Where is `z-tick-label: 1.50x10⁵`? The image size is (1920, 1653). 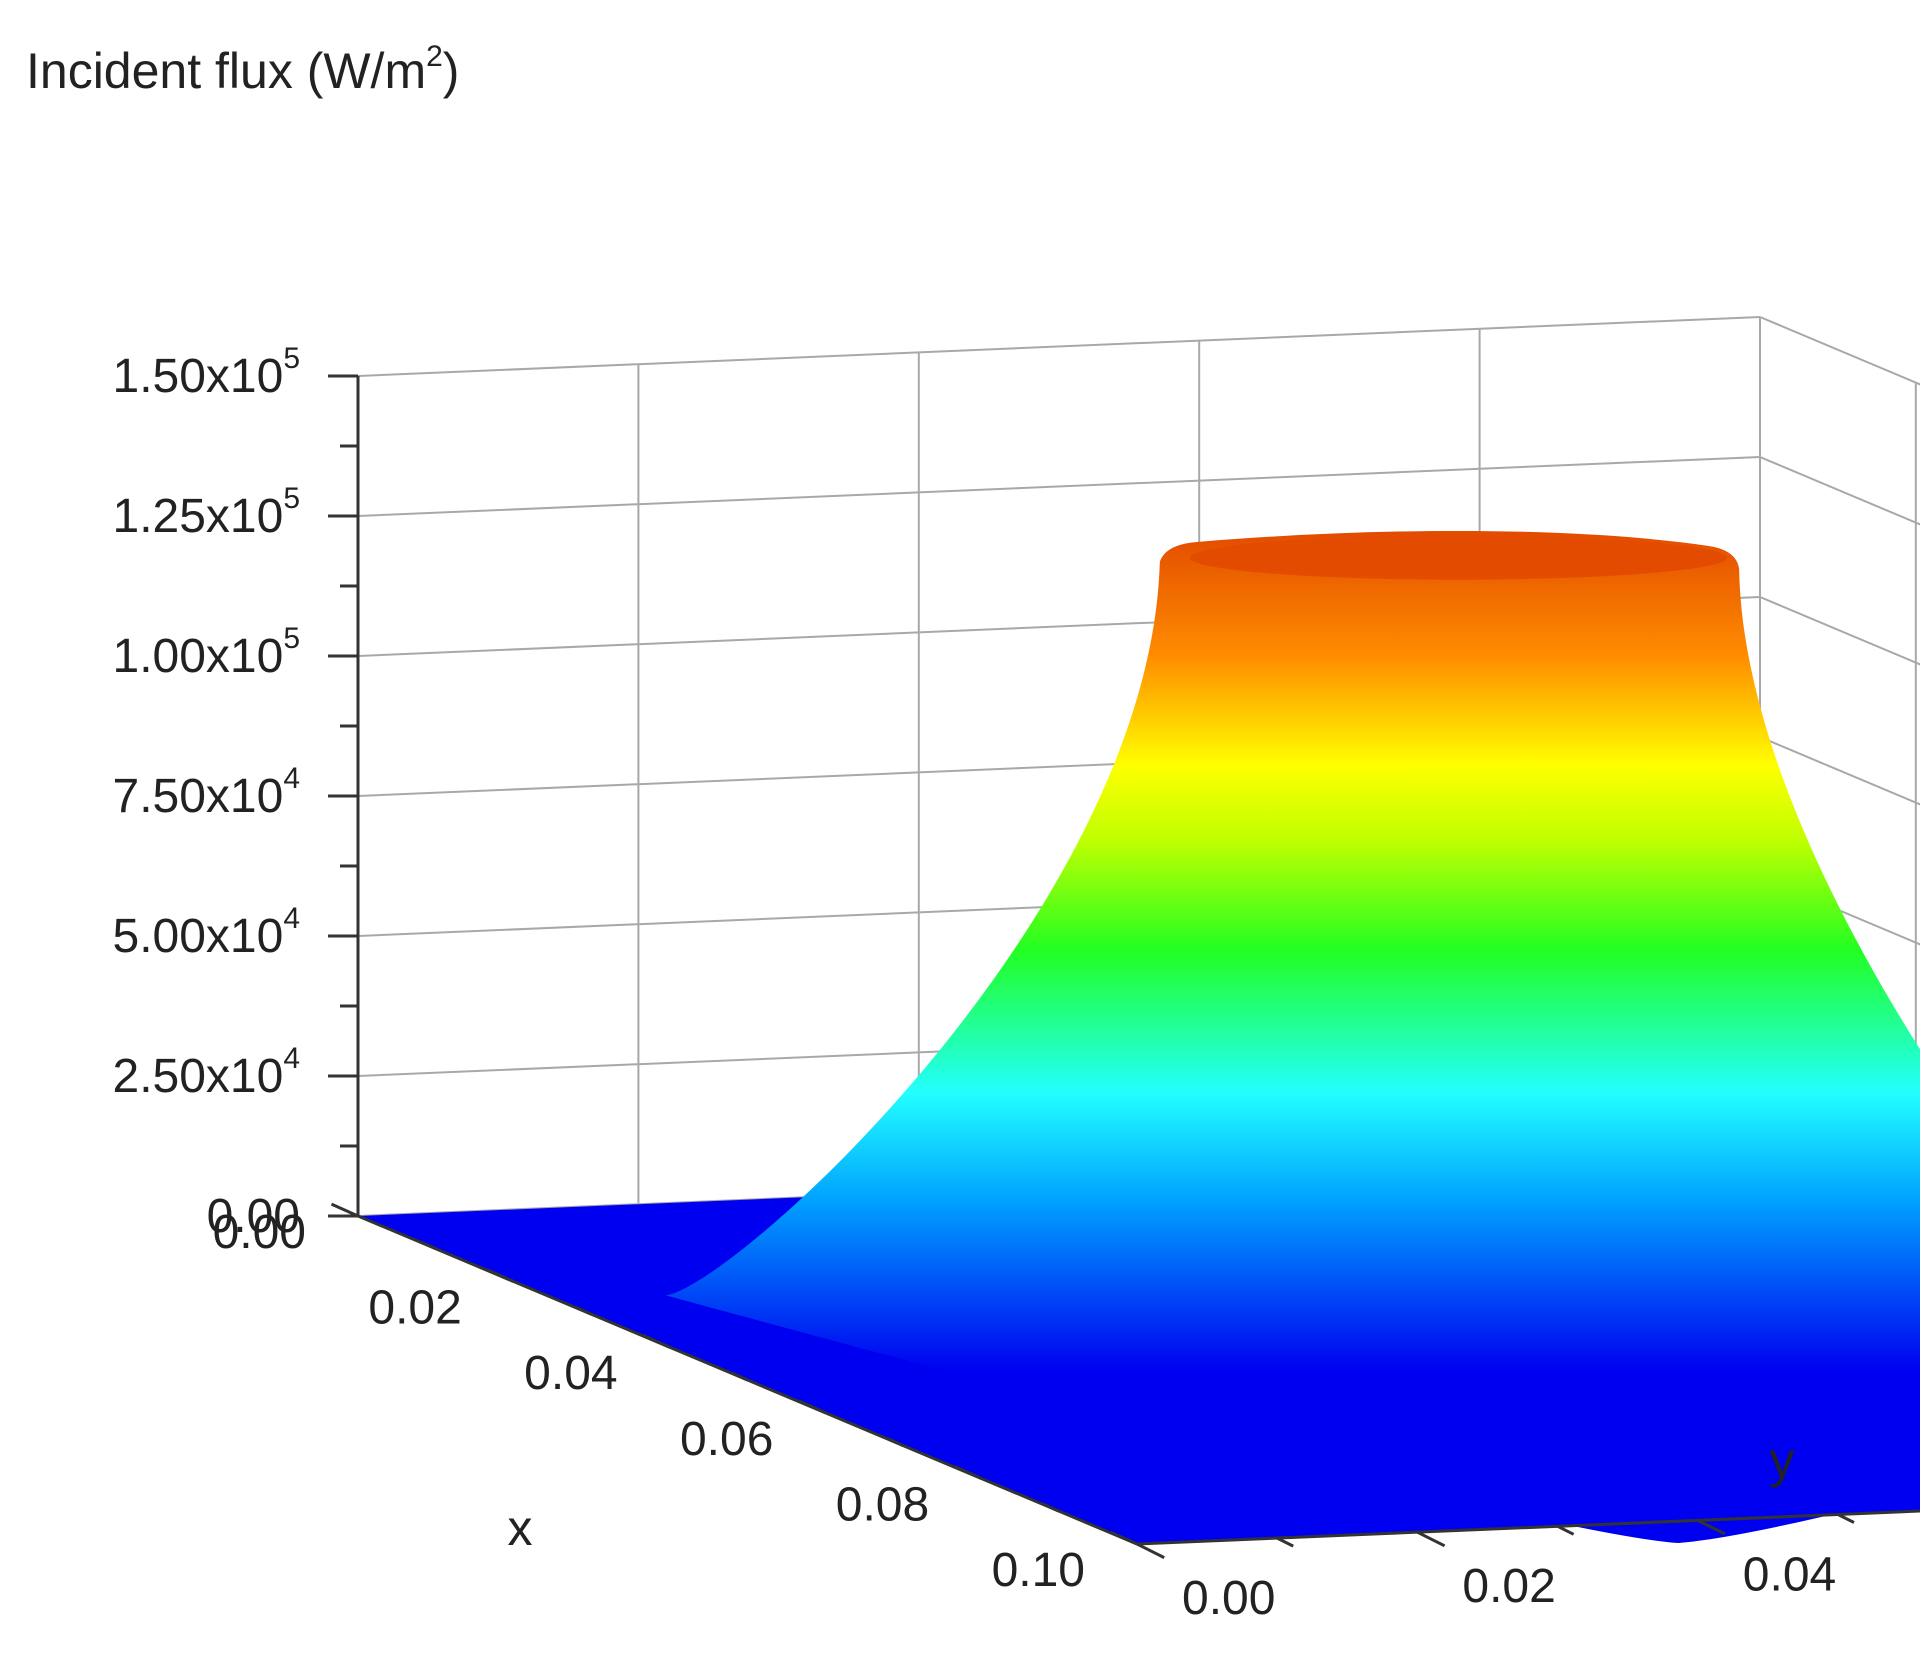
z-tick-label: 1.50x10⁵ is located at coordinates (207, 372).